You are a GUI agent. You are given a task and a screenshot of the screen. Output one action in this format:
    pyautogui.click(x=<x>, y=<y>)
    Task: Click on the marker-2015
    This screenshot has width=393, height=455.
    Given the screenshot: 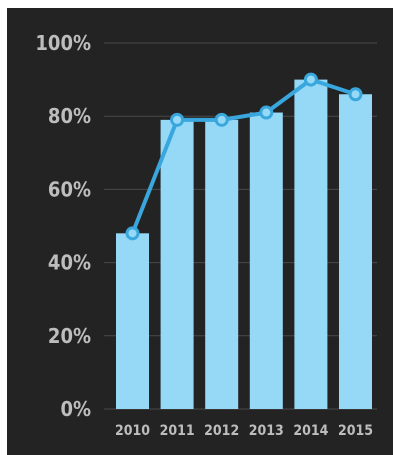 What is the action you would take?
    pyautogui.click(x=355, y=94)
    